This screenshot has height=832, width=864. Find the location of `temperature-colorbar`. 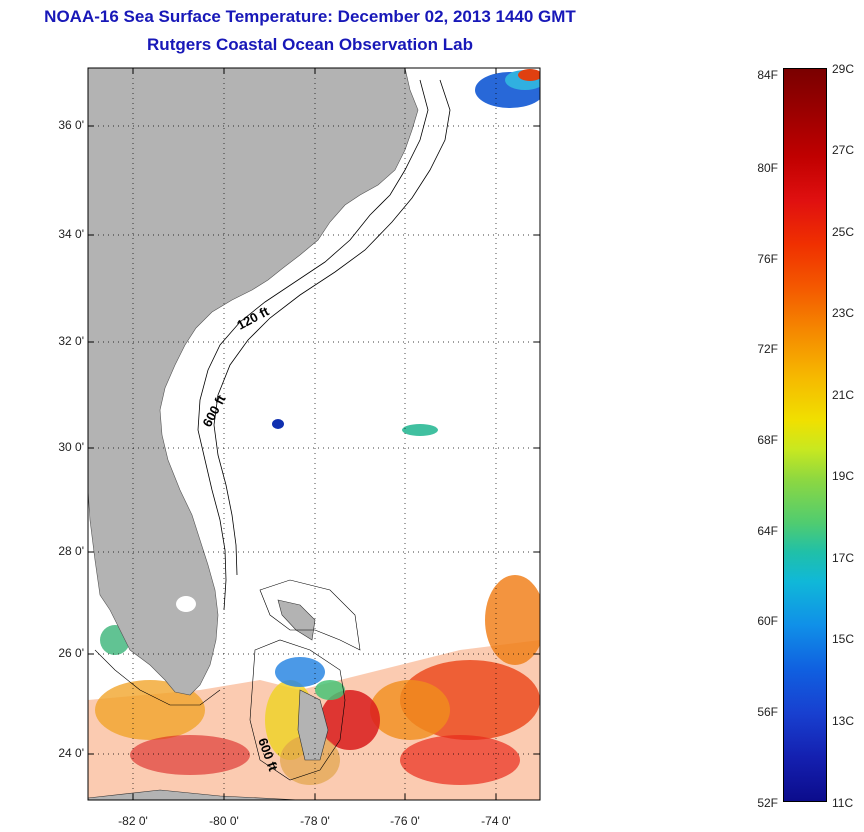

temperature-colorbar is located at coordinates (805, 435).